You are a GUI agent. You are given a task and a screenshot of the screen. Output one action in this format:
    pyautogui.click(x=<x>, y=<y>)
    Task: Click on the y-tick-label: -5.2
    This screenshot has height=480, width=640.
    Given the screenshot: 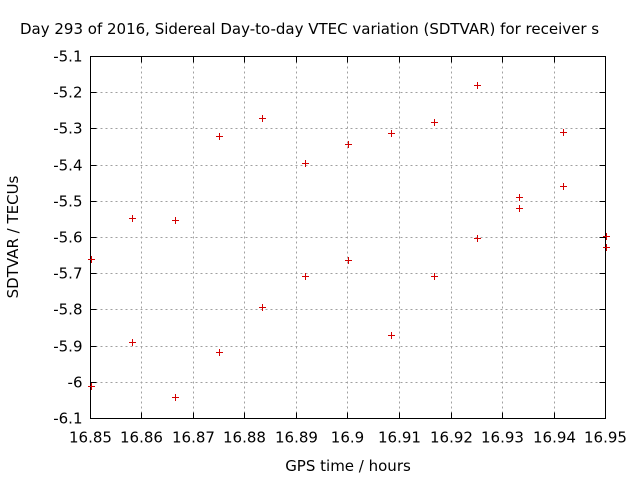 What is the action you would take?
    pyautogui.click(x=67, y=93)
    